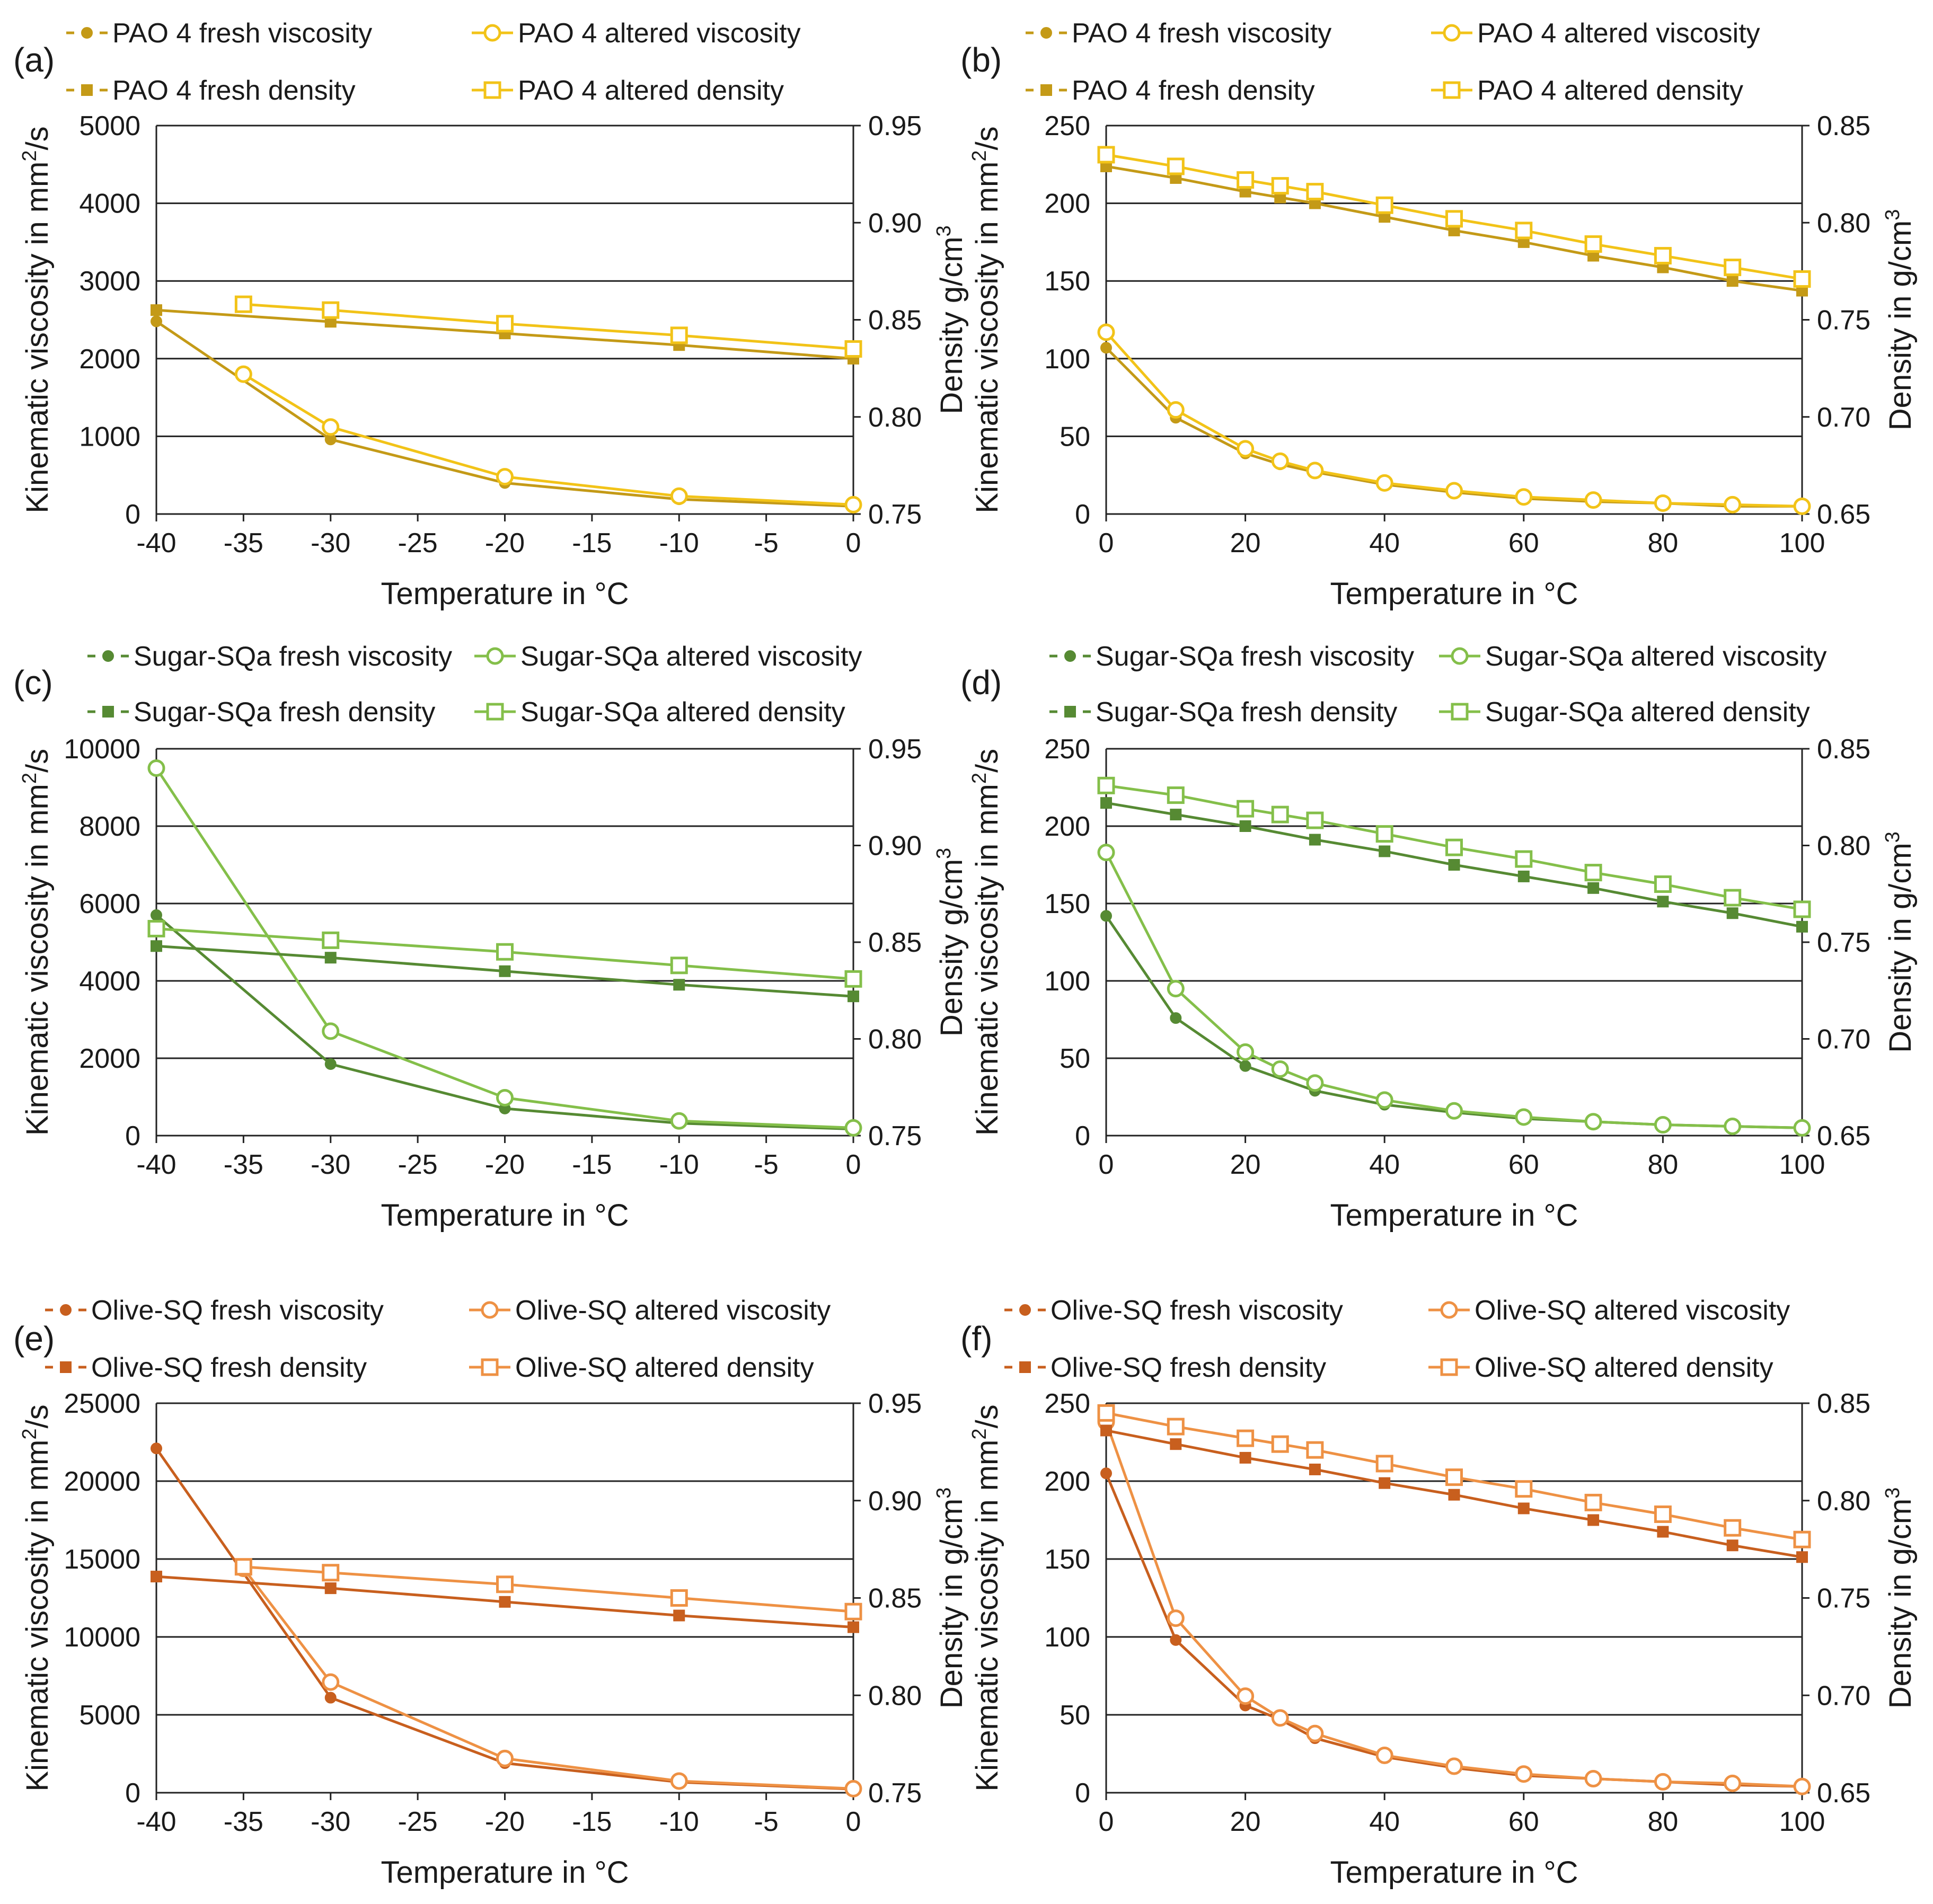  I want to click on y2-axis-title: Density g/cm3, so click(951, 942).